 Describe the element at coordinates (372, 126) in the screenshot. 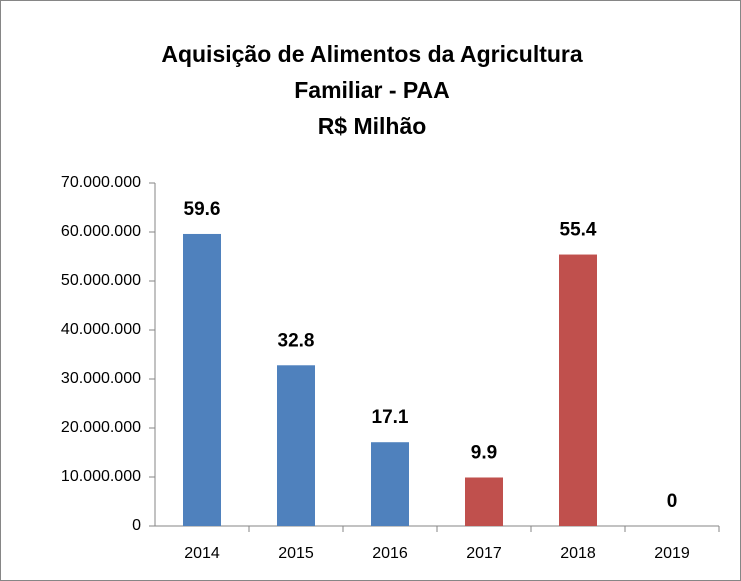

I see `chart-title: R$ Milhão` at that location.